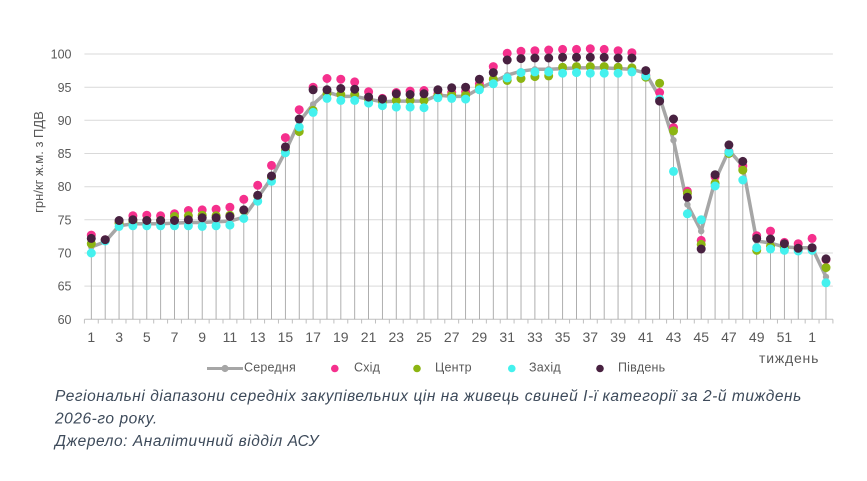 This screenshot has height=481, width=867. I want to click on svg-text: 51, so click(785, 337).